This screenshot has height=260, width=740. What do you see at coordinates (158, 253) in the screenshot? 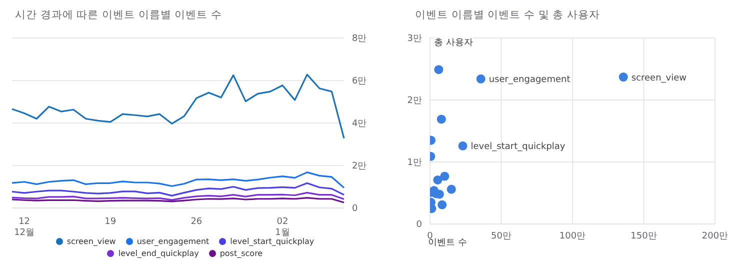
I see `legend-label: level_end_quickplay` at bounding box center [158, 253].